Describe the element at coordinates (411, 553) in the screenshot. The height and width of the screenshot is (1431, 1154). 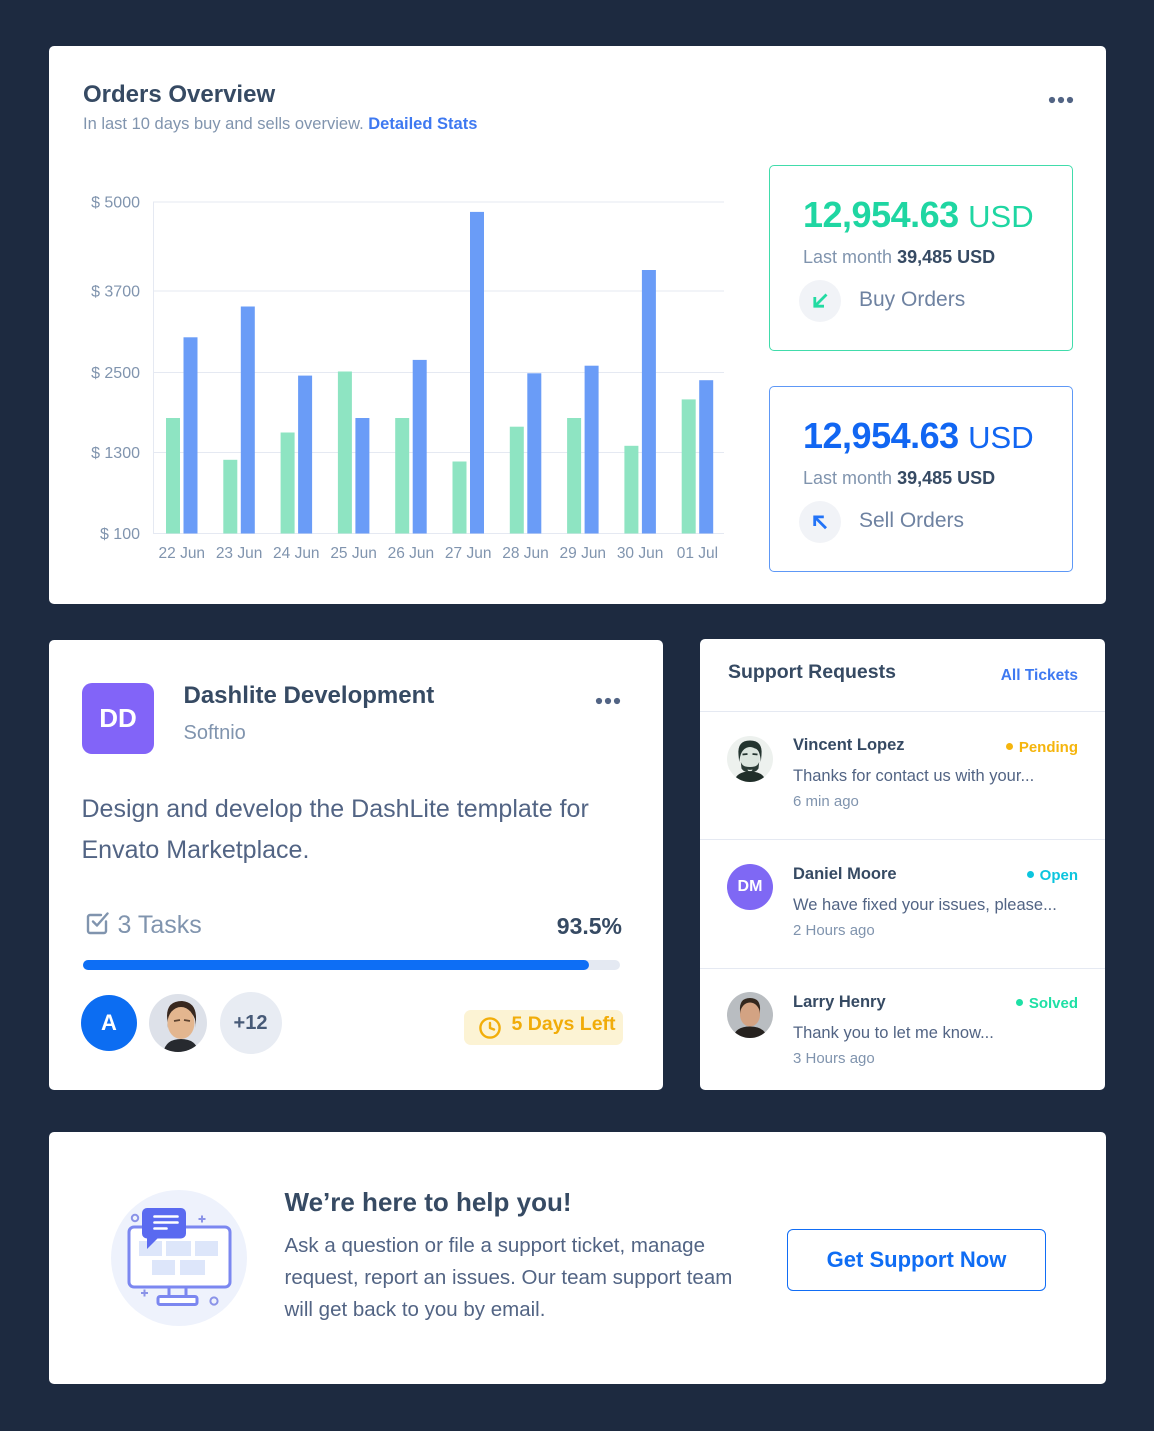
I see `svg-text: 26 Jun` at that location.